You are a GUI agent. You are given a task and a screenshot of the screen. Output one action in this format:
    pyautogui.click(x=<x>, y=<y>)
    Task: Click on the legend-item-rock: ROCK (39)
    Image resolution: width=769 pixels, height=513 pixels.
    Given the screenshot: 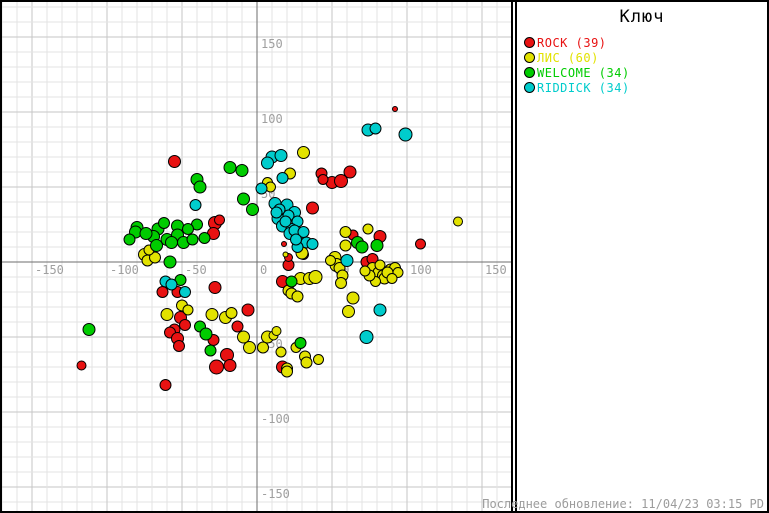 What is the action you would take?
    pyautogui.click(x=642, y=42)
    